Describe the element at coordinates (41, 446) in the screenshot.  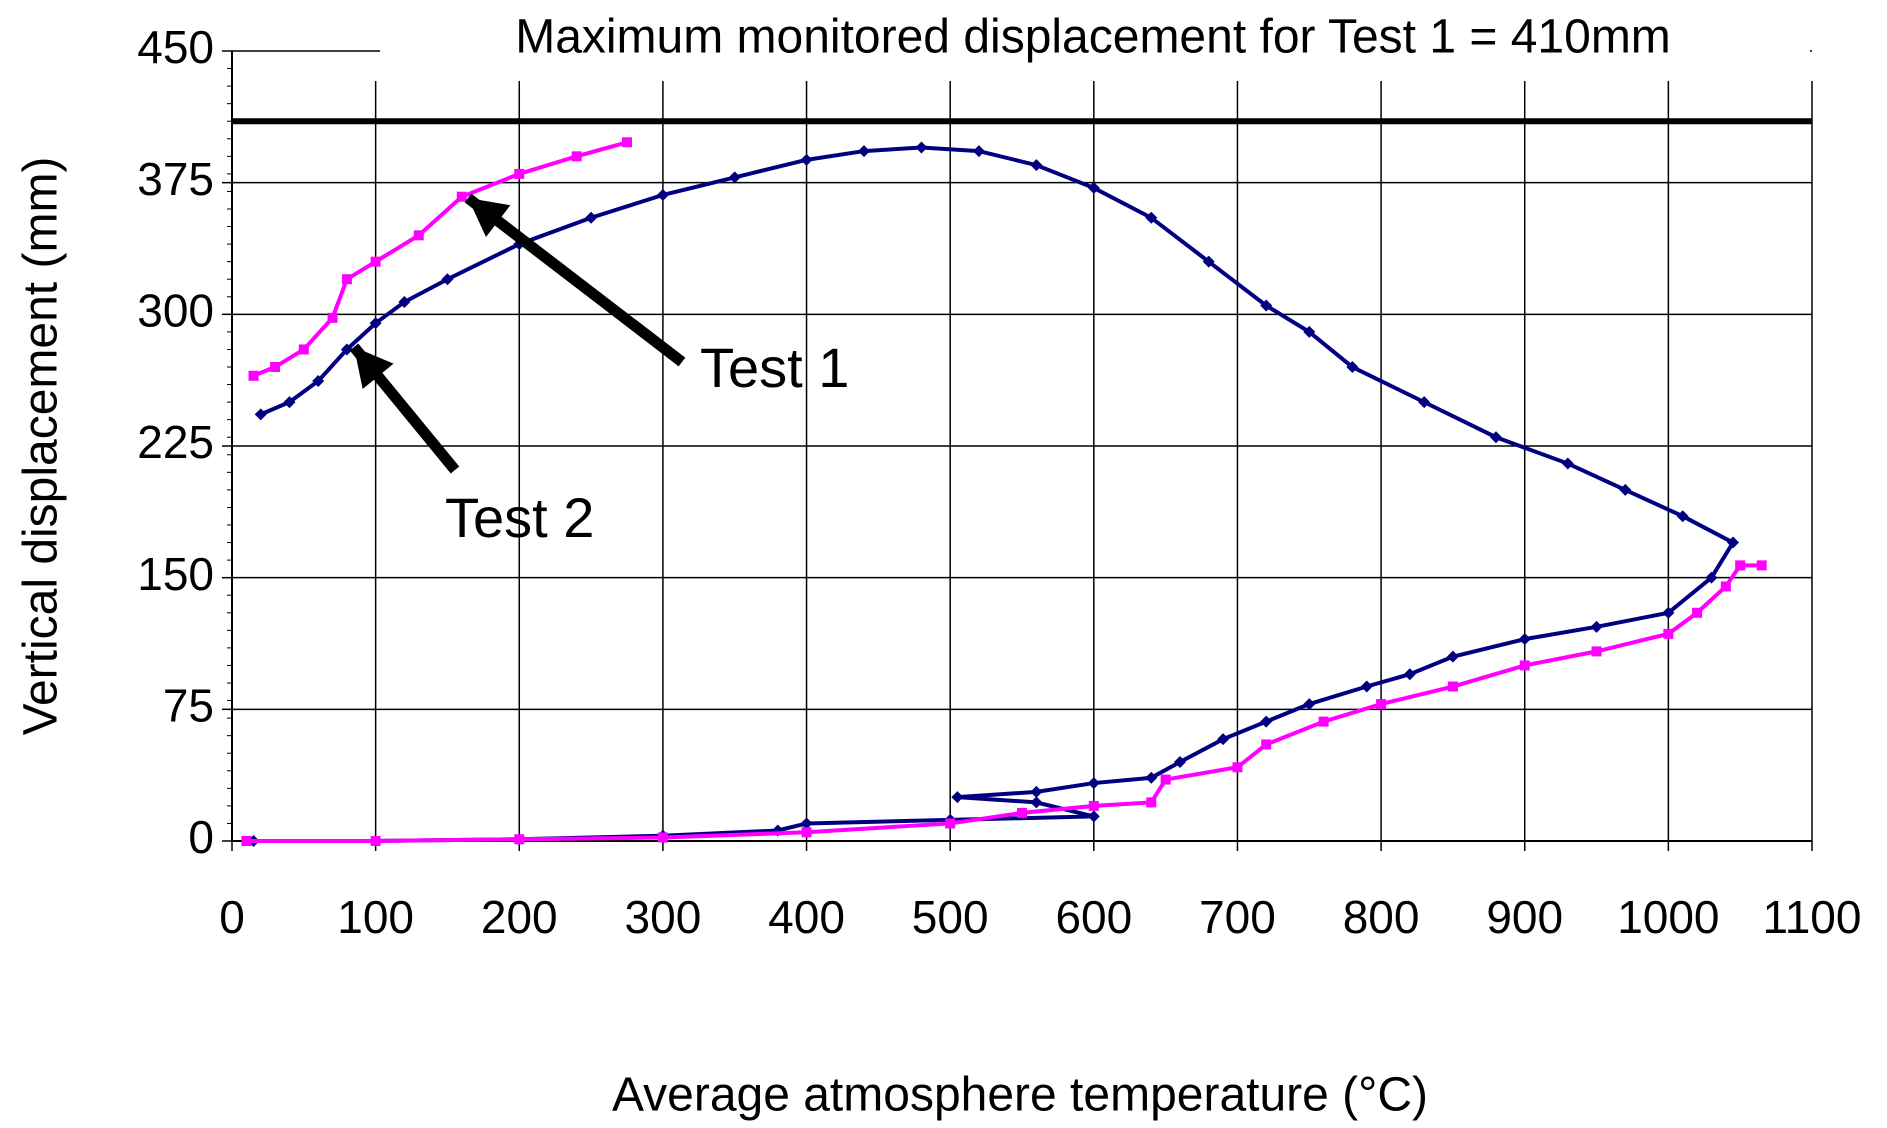
I see `y-axis-label: Vertical displacement (mm)` at that location.